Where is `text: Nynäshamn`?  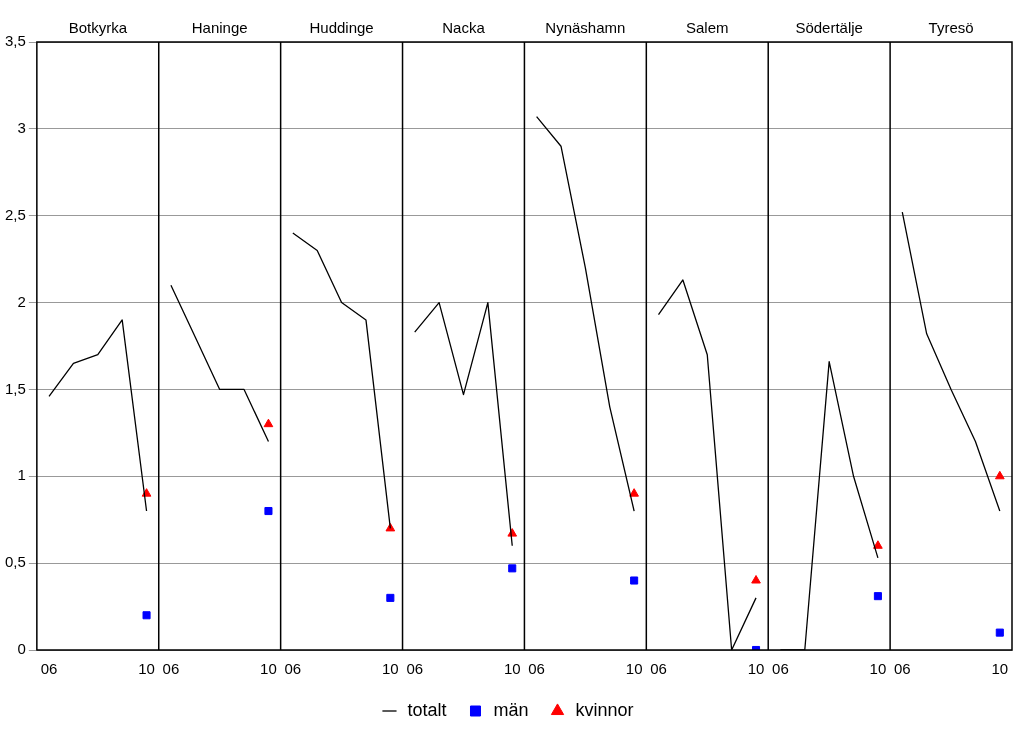 text: Nynäshamn is located at coordinates (585, 27).